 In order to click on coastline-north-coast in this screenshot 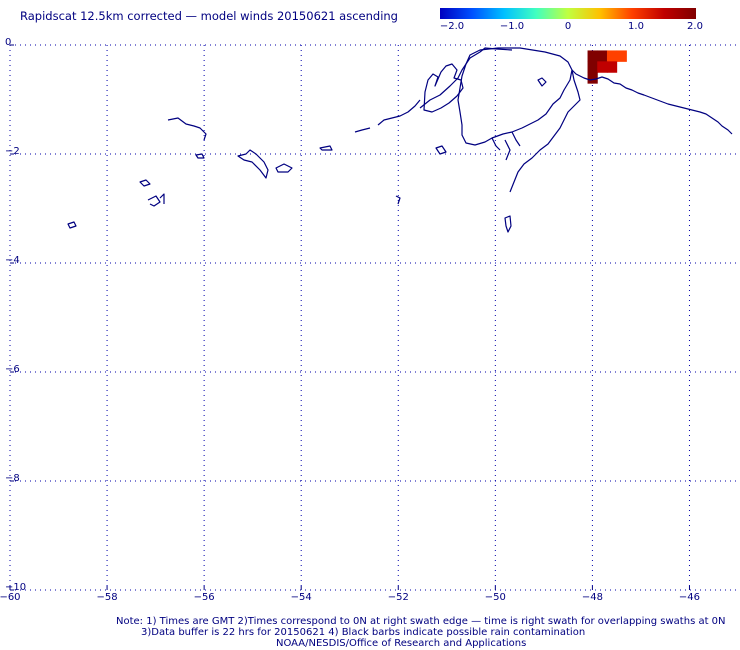, I will do `click(652, 102)`.